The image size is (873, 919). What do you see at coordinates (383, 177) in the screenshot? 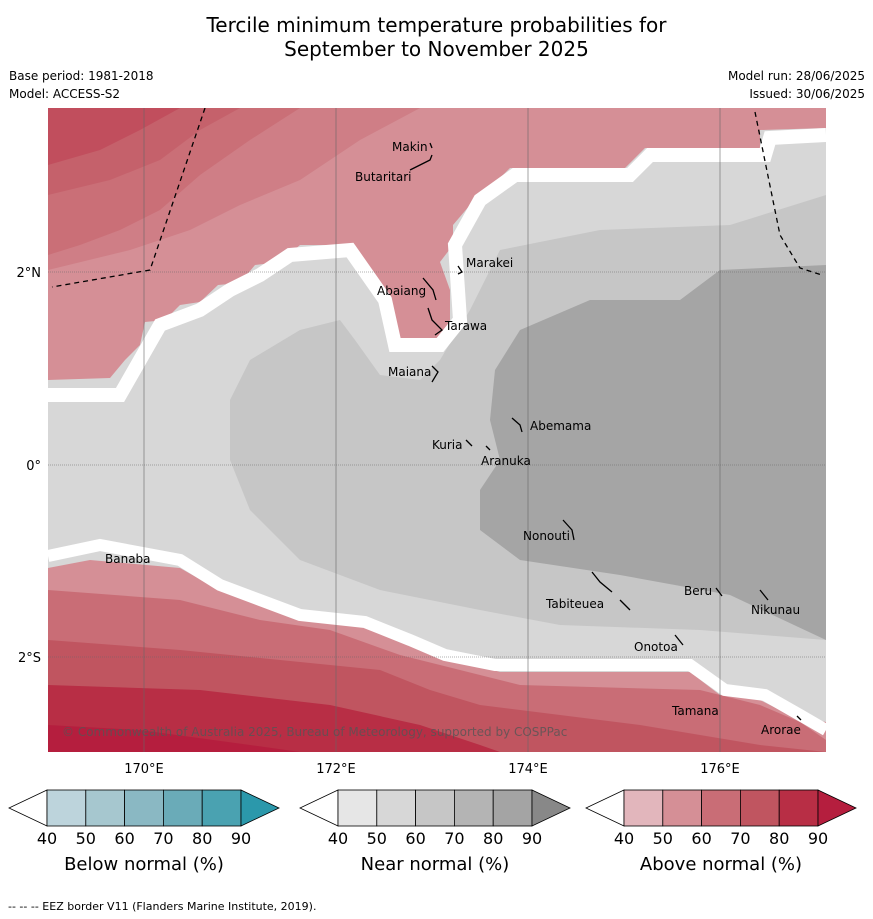
I see `place-label: Butaritari` at bounding box center [383, 177].